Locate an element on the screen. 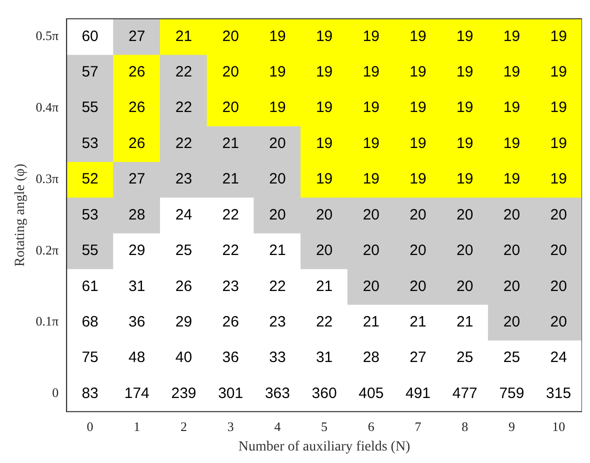 Image resolution: width=590 pixels, height=463 pixels. x-tick-label: 7 is located at coordinates (418, 426).